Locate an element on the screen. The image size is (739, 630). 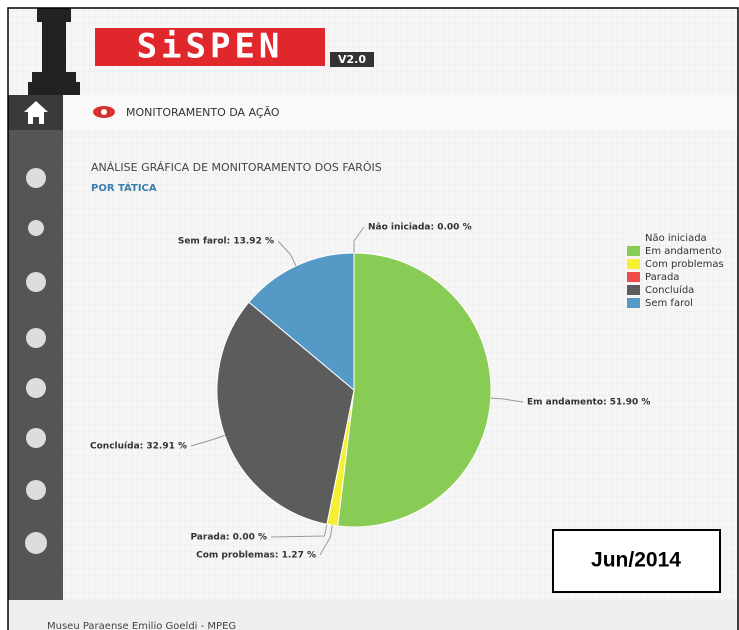
legend-label: Parada is located at coordinates (662, 277).